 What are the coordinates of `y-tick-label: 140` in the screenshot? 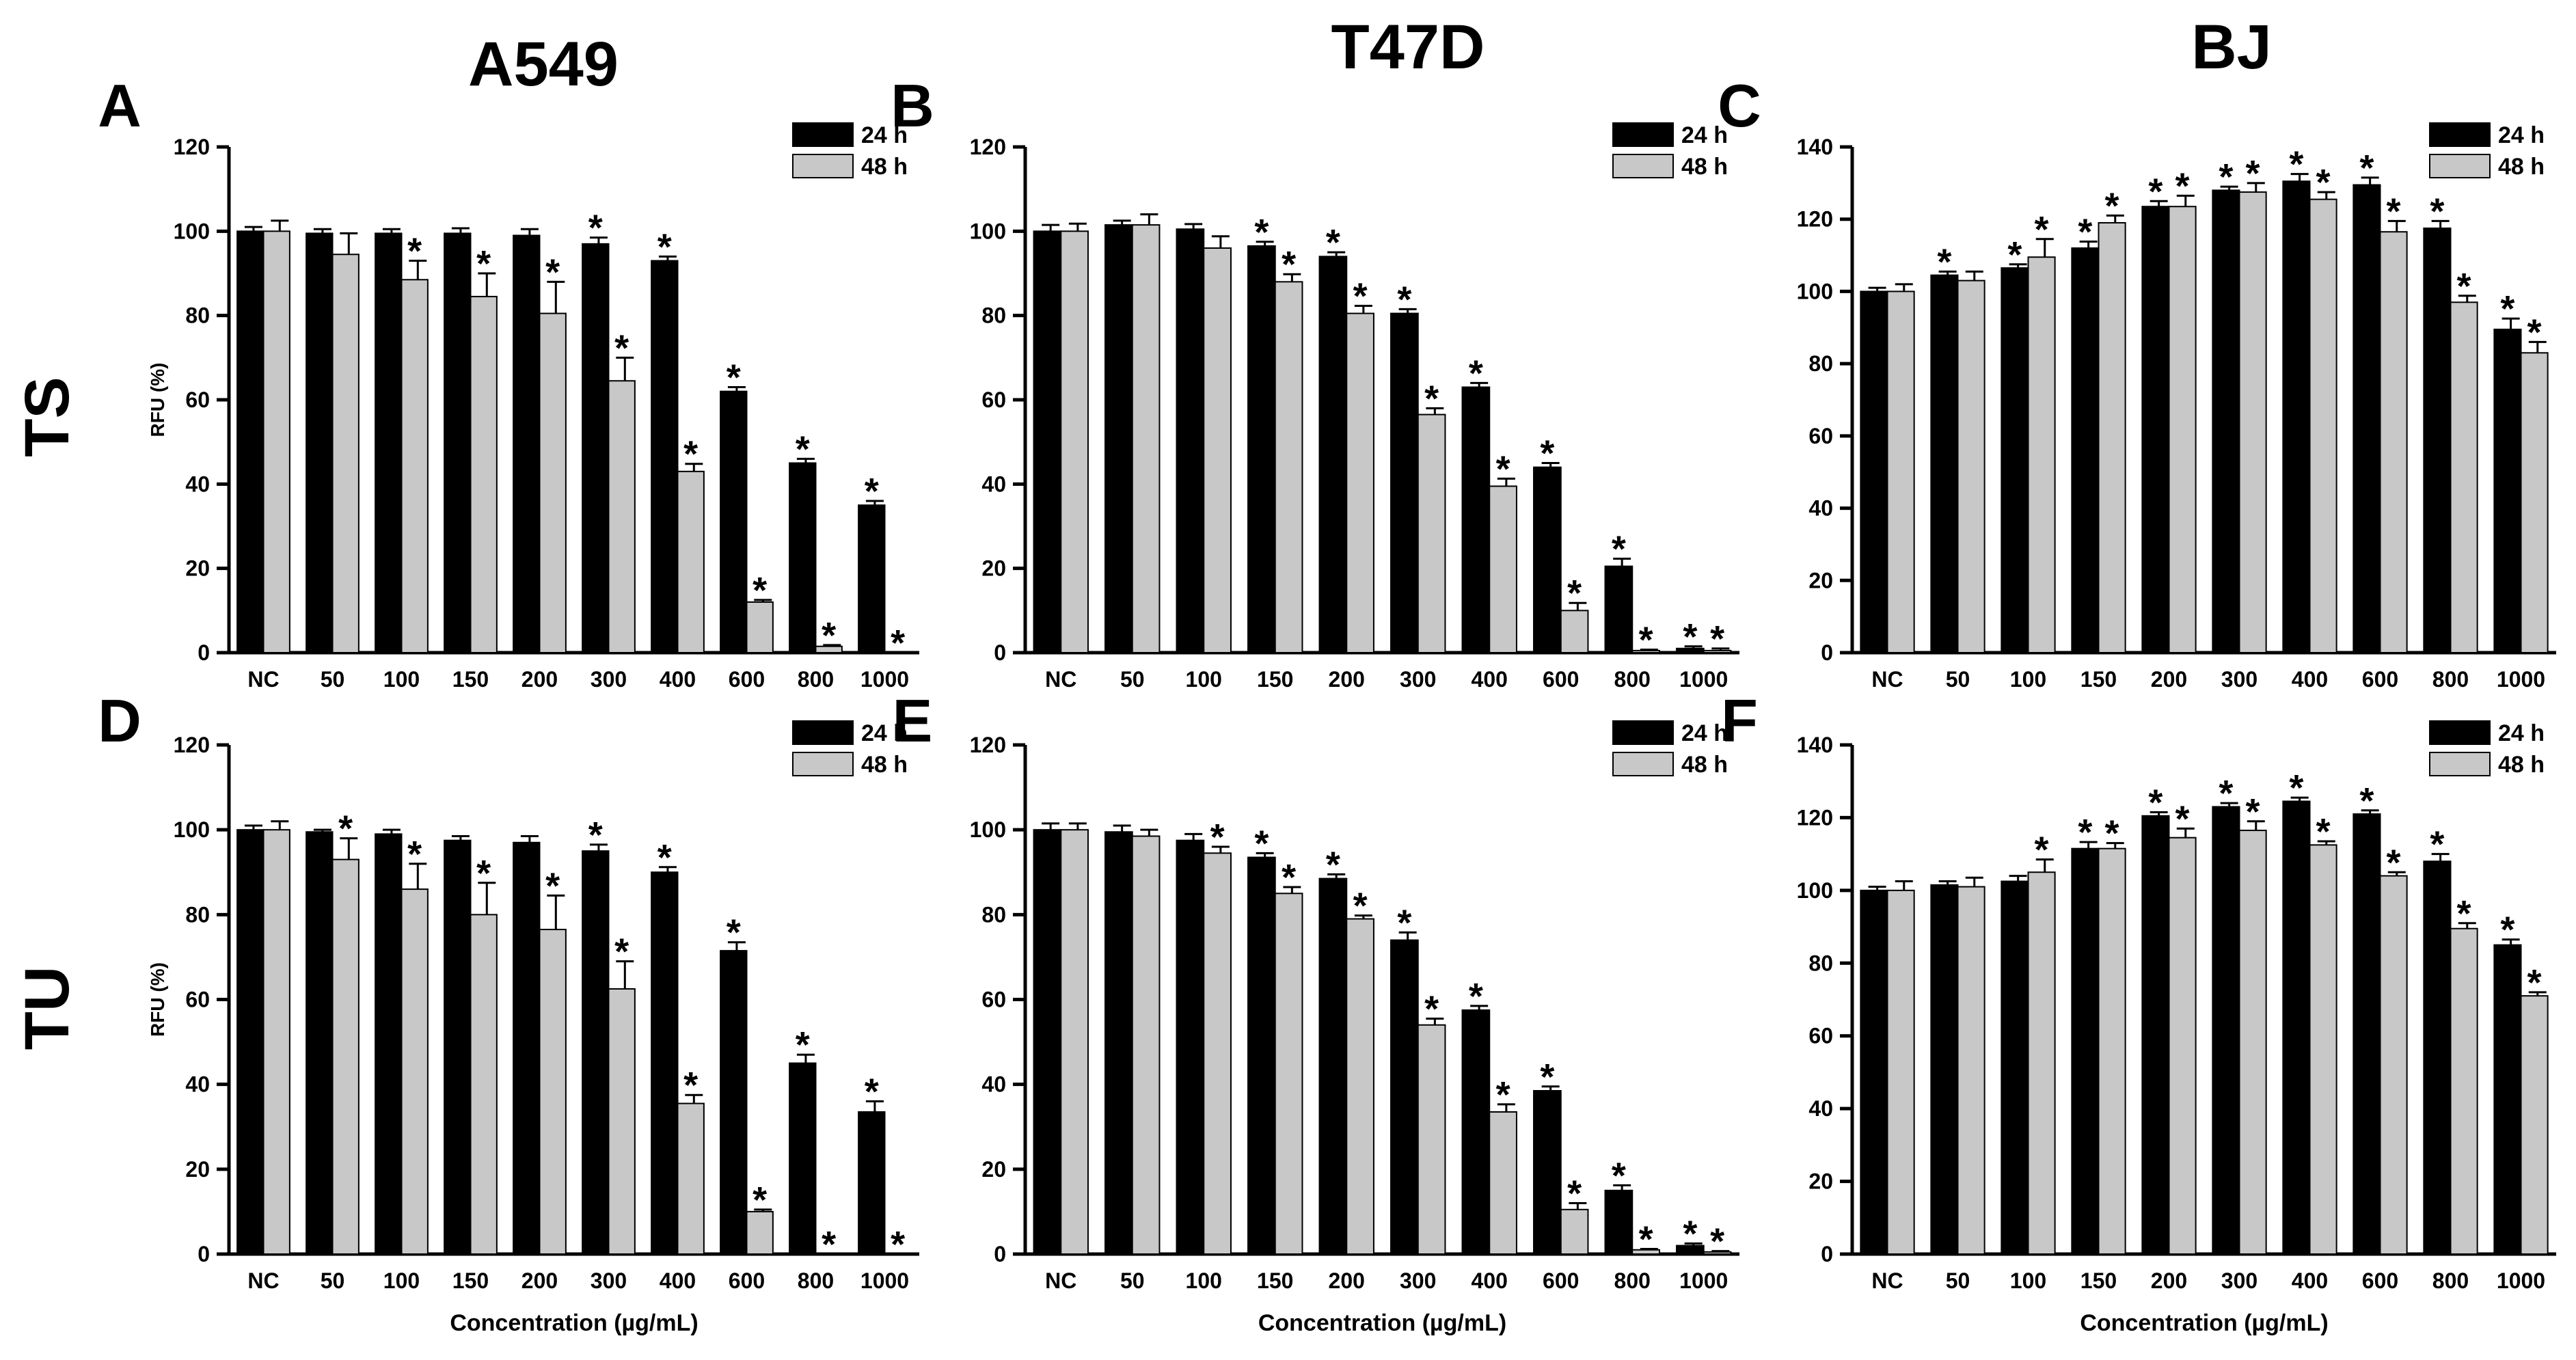 It's located at (1815, 745).